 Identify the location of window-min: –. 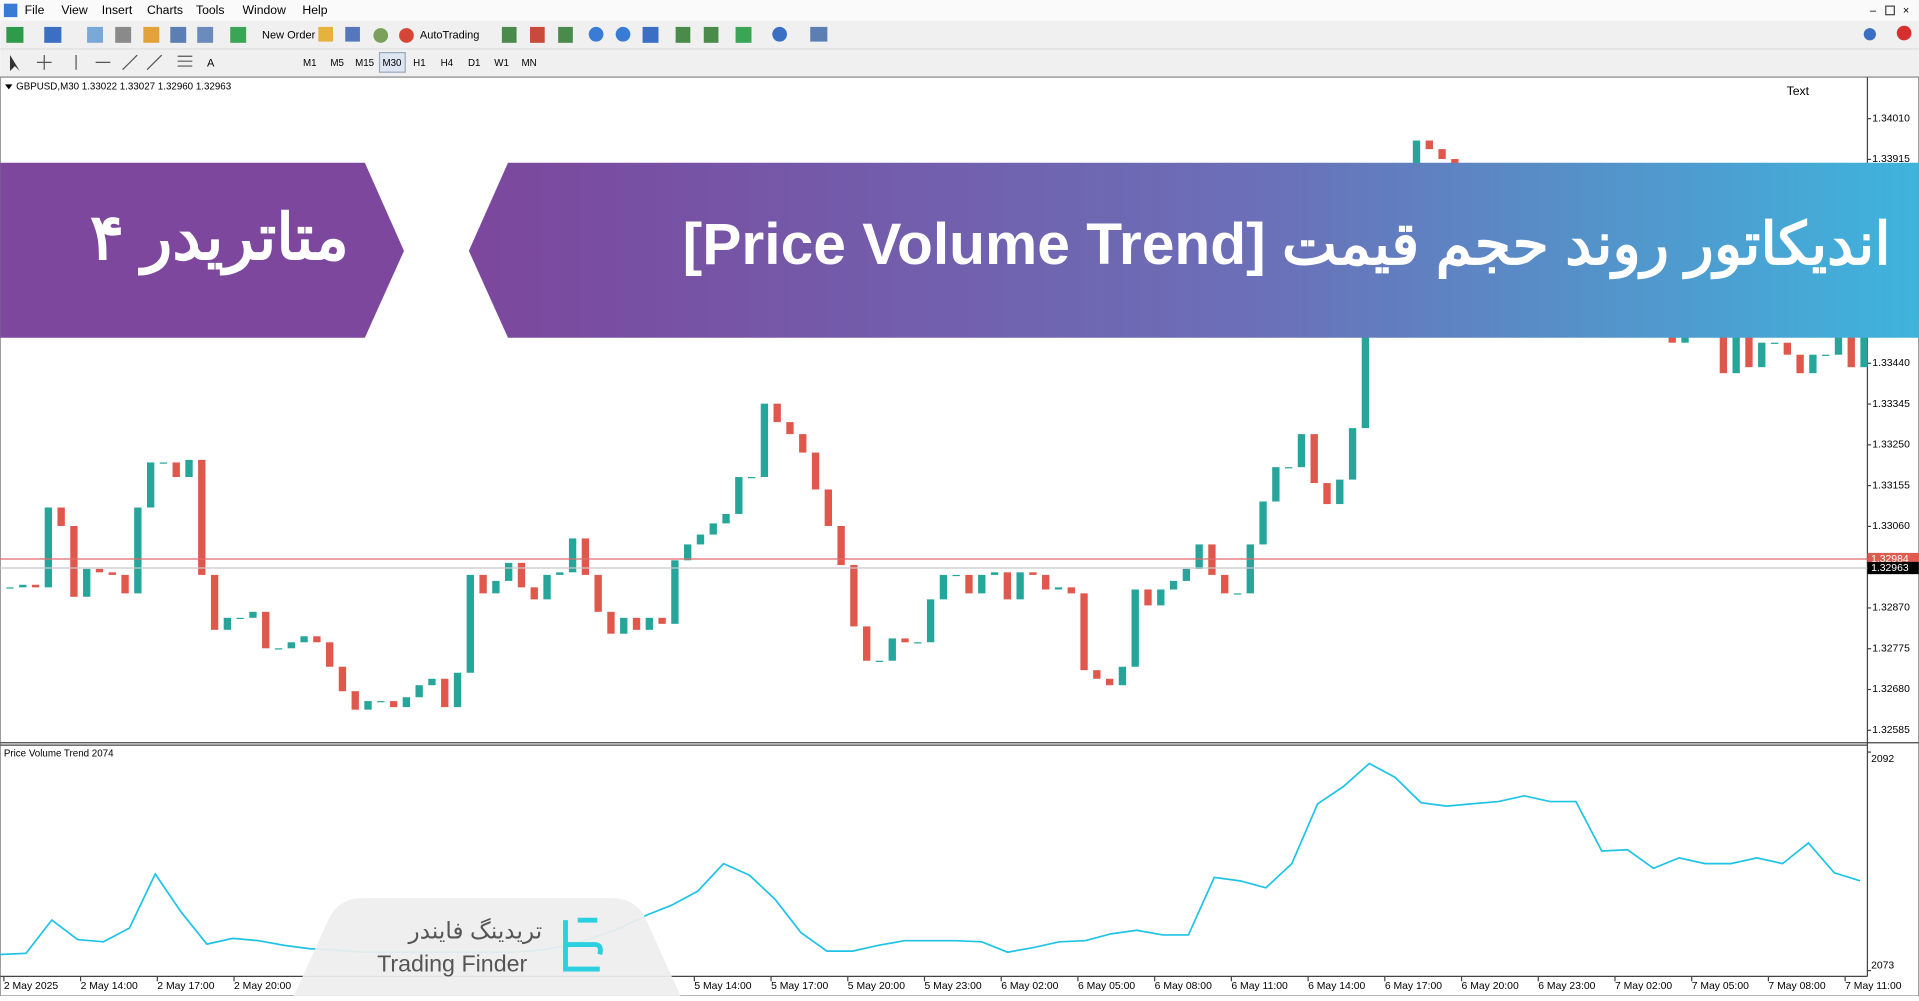
(1873, 11).